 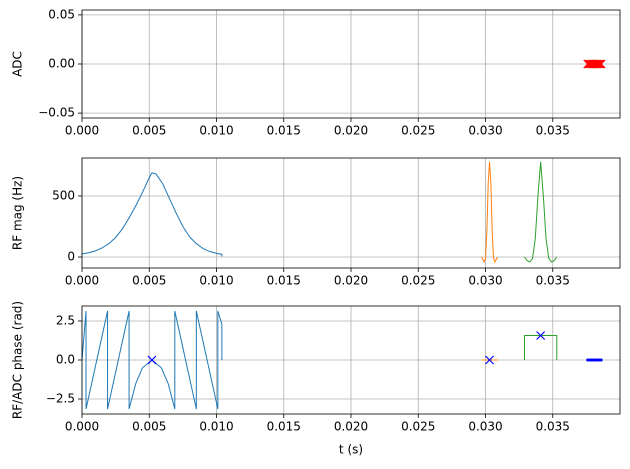 I want to click on y-tick-label: 0, so click(x=71, y=257).